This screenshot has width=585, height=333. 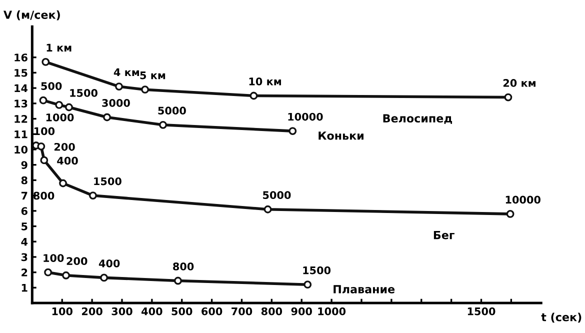 What do you see at coordinates (116, 103) in the screenshot?
I see `annotation: 3000` at bounding box center [116, 103].